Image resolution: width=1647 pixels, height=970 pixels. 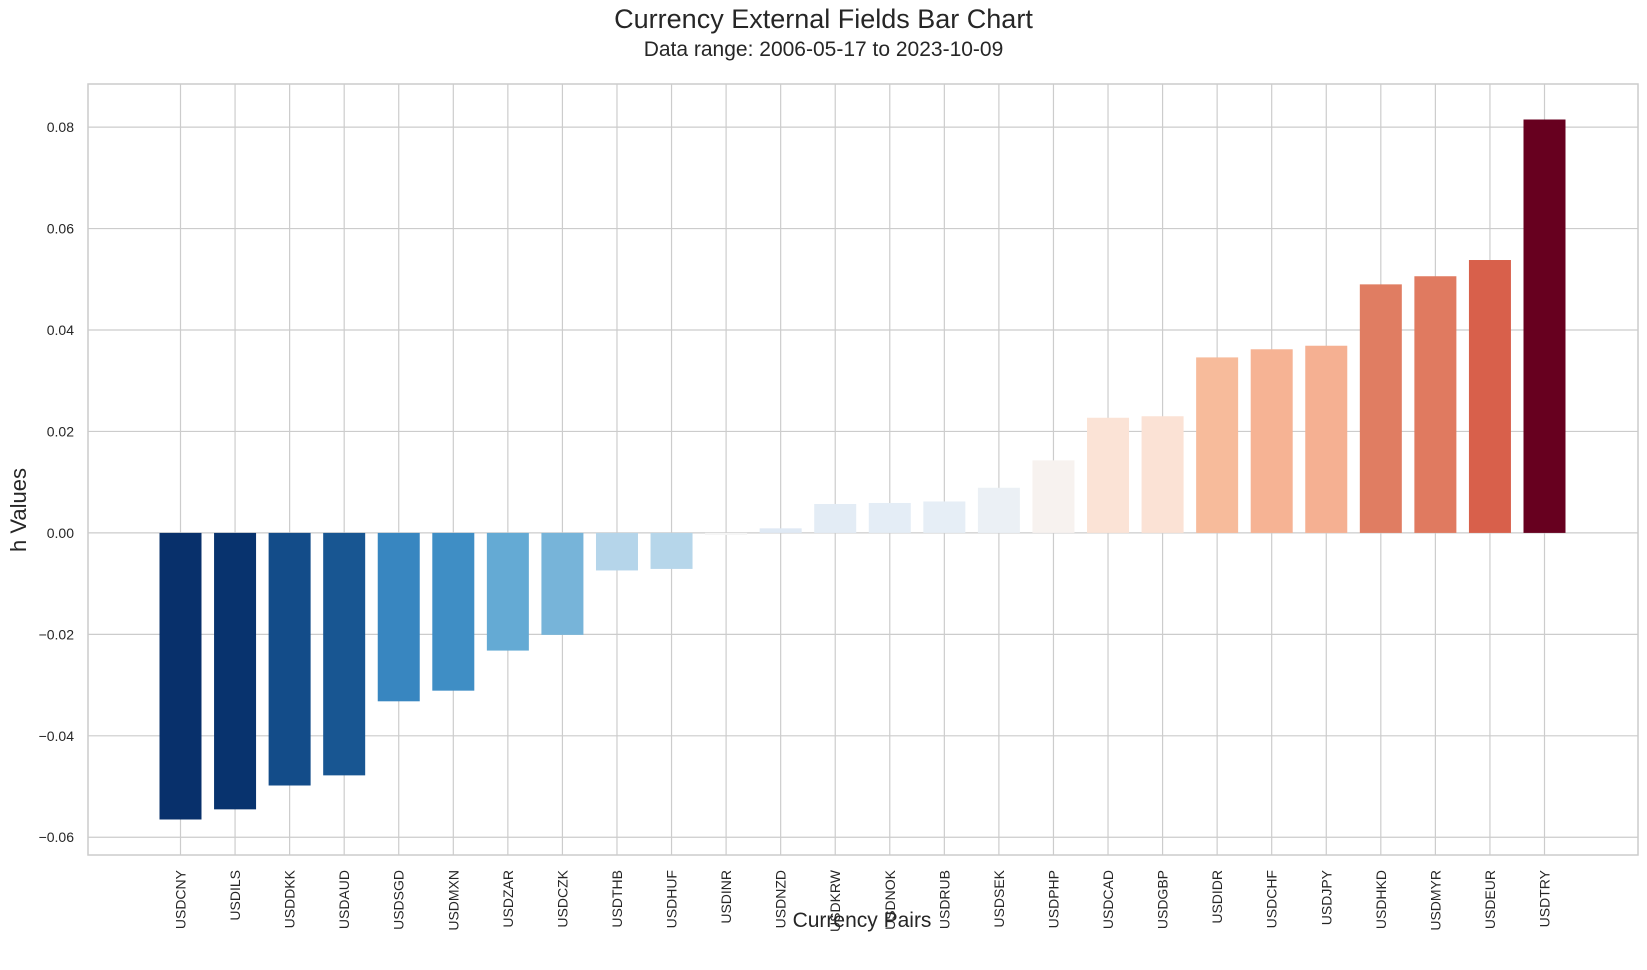 What do you see at coordinates (60, 533) in the screenshot?
I see `y-tick-label: 0.00` at bounding box center [60, 533].